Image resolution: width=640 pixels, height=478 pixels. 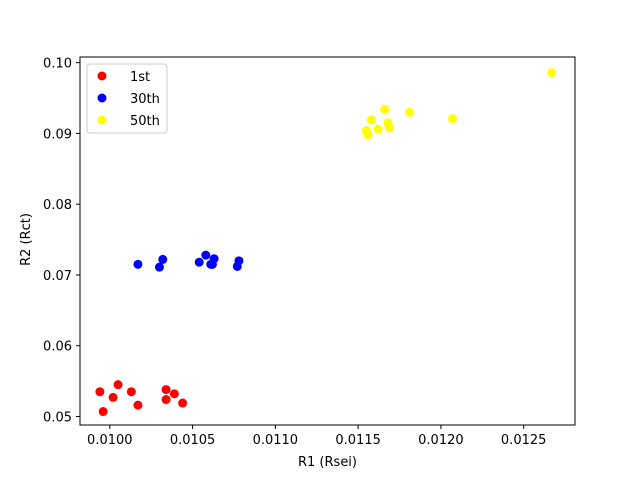 What do you see at coordinates (110, 440) in the screenshot?
I see `x-tick-label: 0.0100` at bounding box center [110, 440].